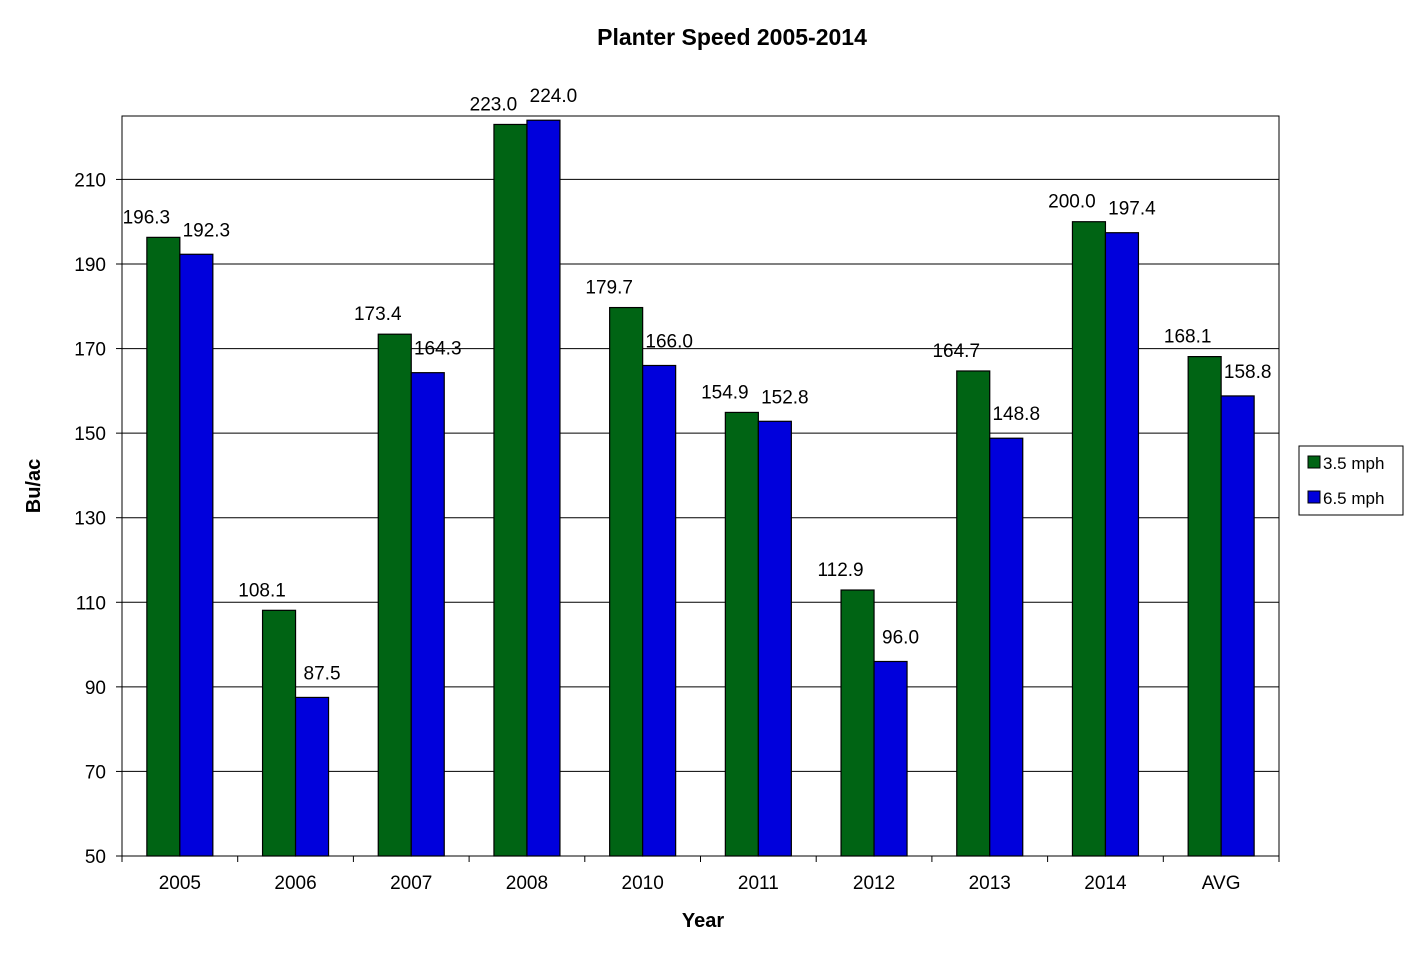 This screenshot has height=957, width=1408. I want to click on y-tick-label: 150, so click(90, 434).